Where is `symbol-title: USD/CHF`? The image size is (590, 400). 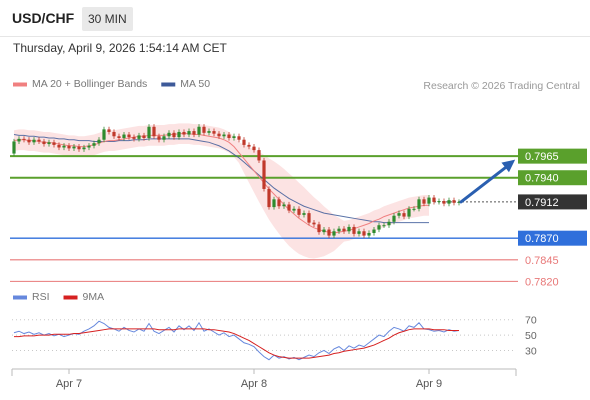 symbol-title: USD/CHF is located at coordinates (43, 18).